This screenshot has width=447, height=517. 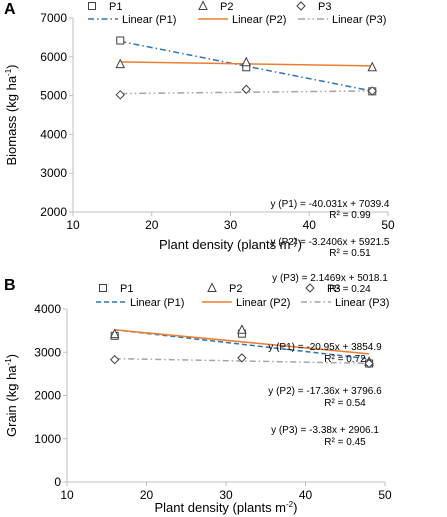 What do you see at coordinates (350, 289) in the screenshot?
I see `r-squared-label: R² = 0.24` at bounding box center [350, 289].